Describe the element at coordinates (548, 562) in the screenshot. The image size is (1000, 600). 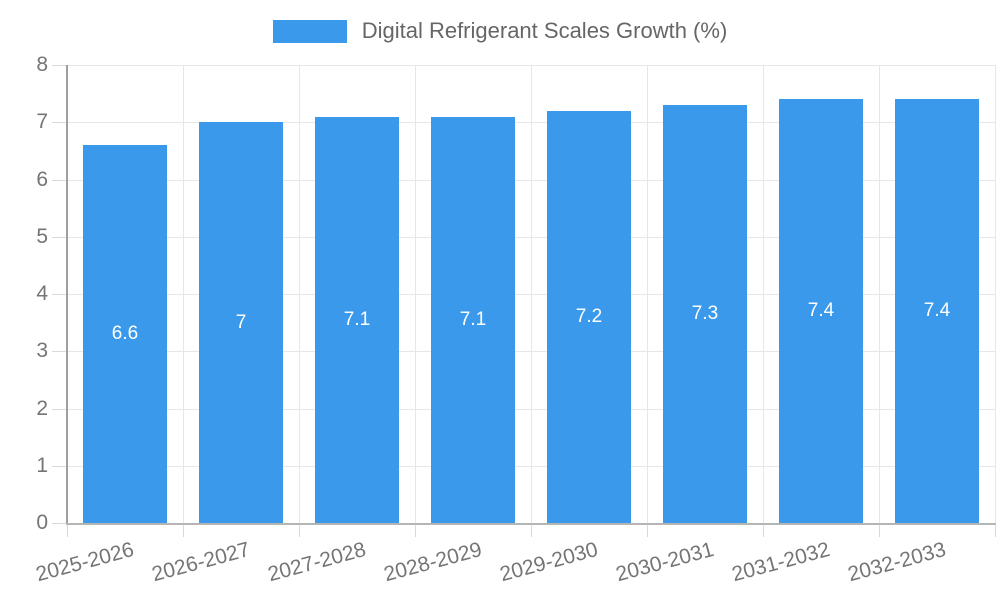
I see `x-tick-label: 2029-2030` at that location.